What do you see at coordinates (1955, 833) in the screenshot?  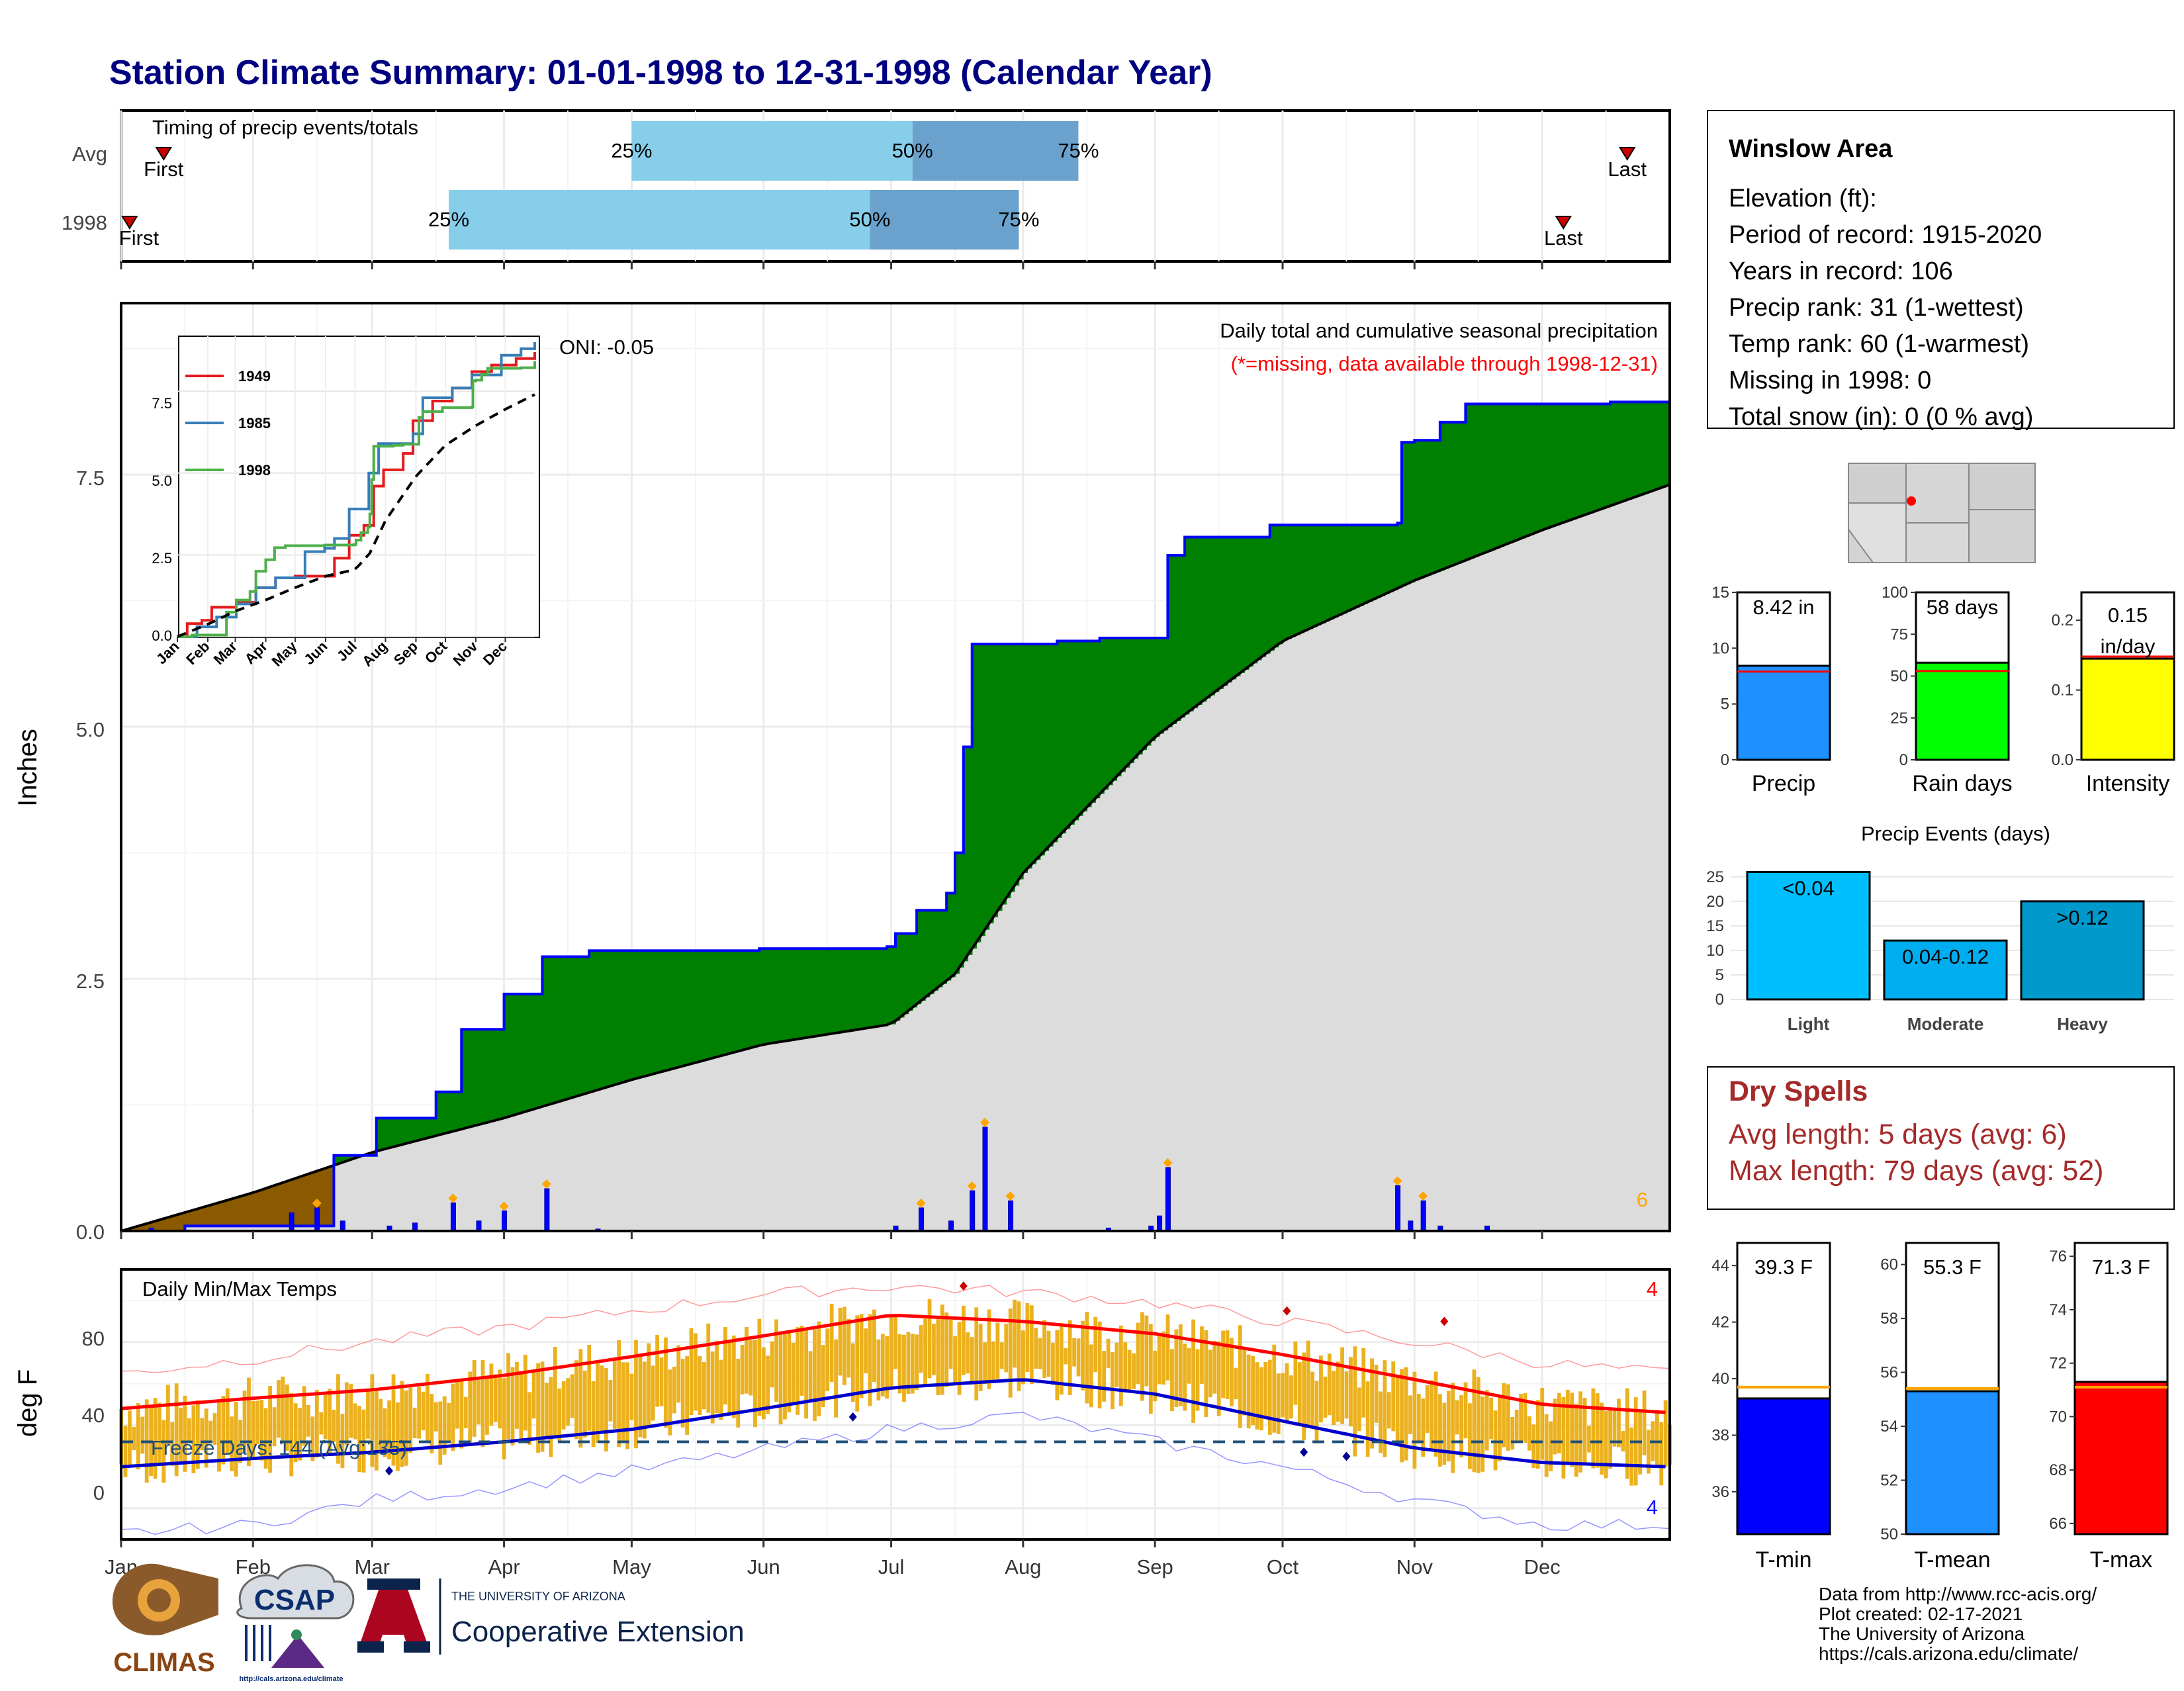 I see `events-title: Precip Events (days)` at bounding box center [1955, 833].